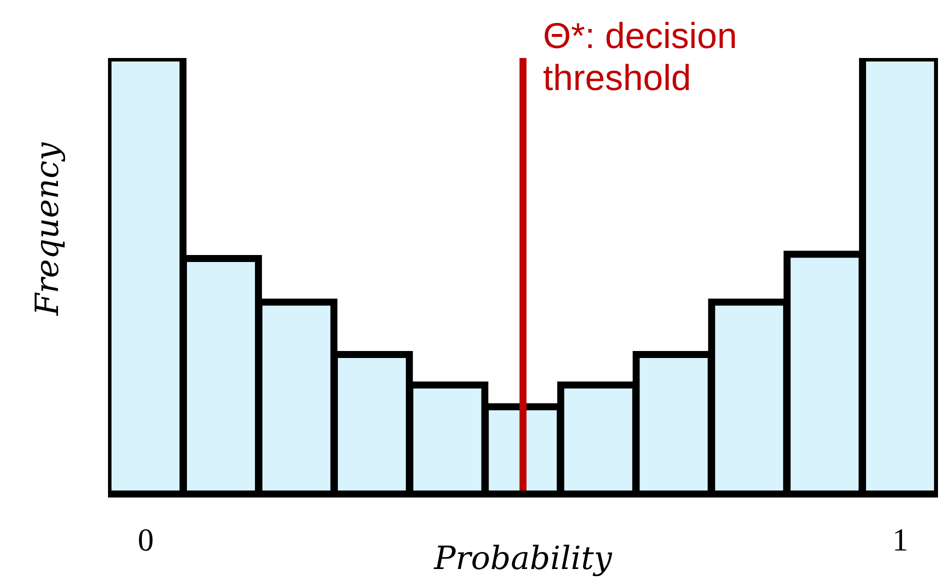  What do you see at coordinates (47, 229) in the screenshot?
I see `y-axis-title: Frequency` at bounding box center [47, 229].